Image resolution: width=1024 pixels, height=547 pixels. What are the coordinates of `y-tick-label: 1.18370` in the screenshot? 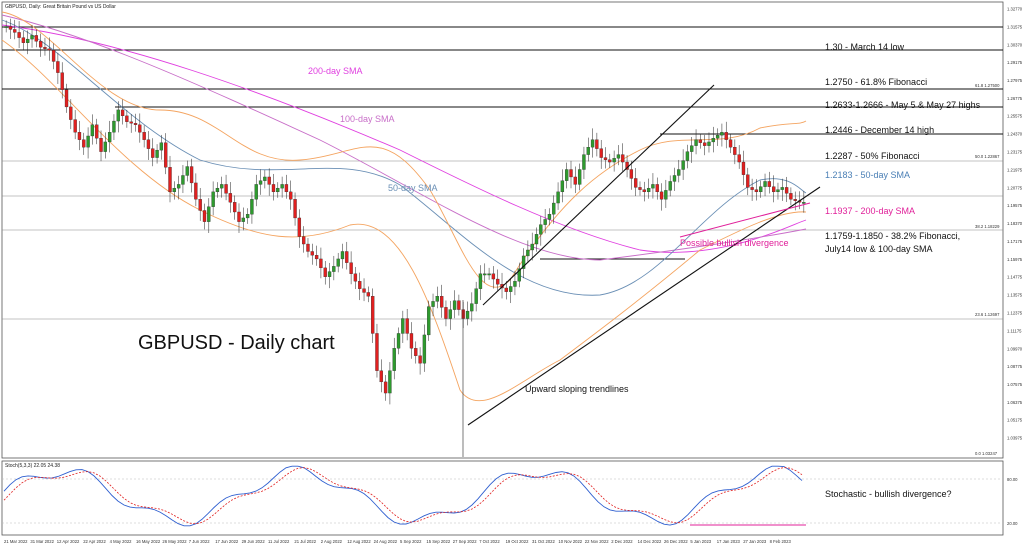 It's located at (1015, 223).